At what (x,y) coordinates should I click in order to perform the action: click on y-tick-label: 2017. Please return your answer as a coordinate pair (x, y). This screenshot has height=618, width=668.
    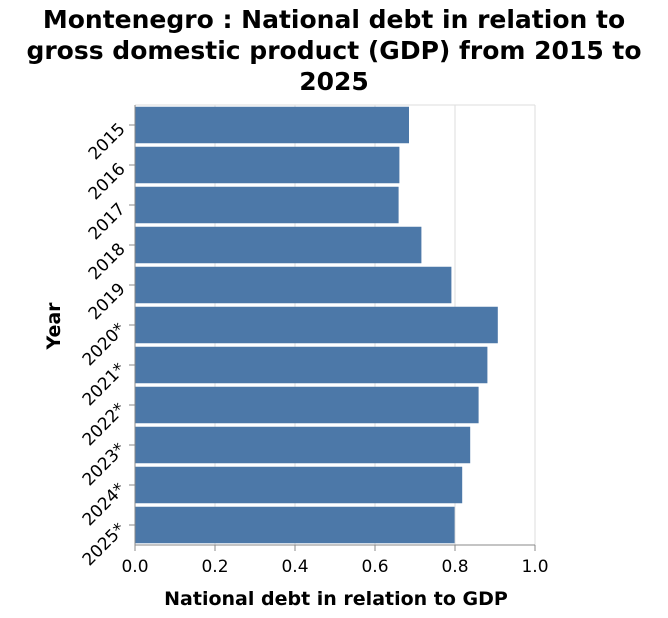
    Looking at the image, I should click on (107, 221).